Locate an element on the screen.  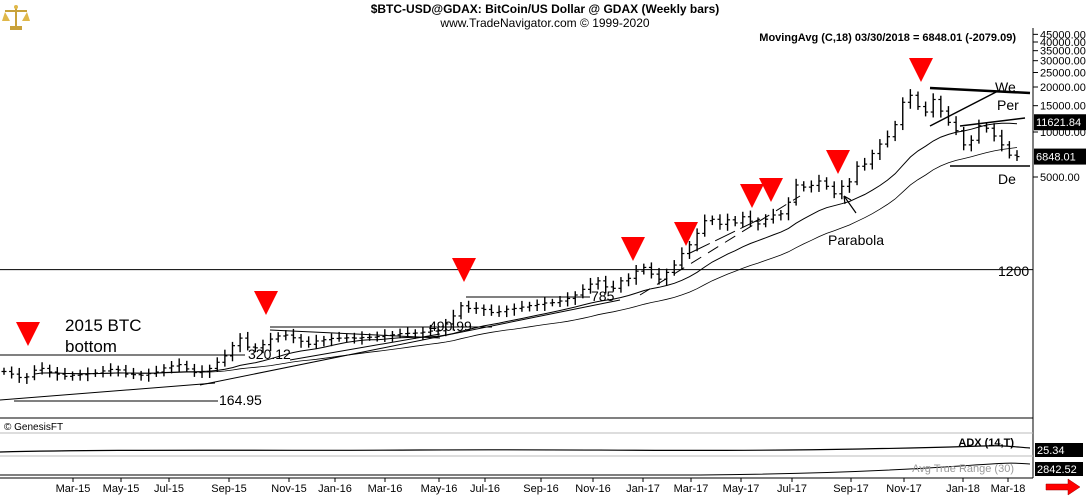
annotation-label: bottom is located at coordinates (91, 346).